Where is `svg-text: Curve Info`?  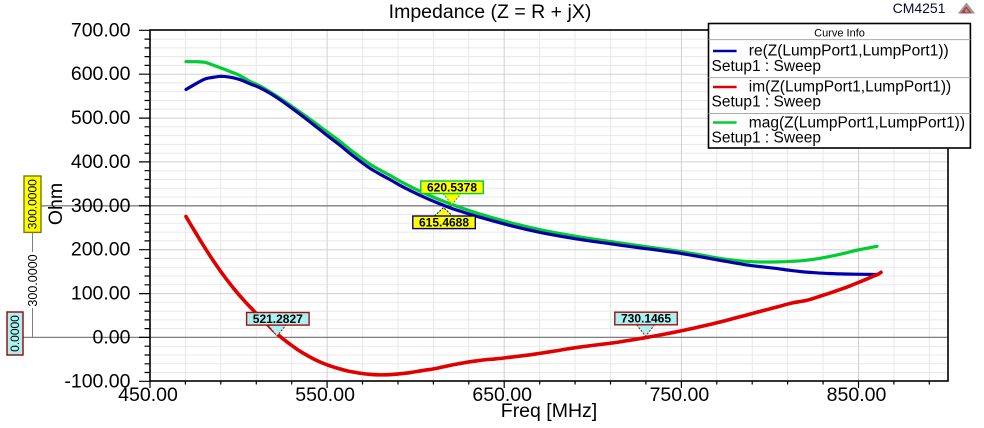 svg-text: Curve Info is located at coordinates (839, 34).